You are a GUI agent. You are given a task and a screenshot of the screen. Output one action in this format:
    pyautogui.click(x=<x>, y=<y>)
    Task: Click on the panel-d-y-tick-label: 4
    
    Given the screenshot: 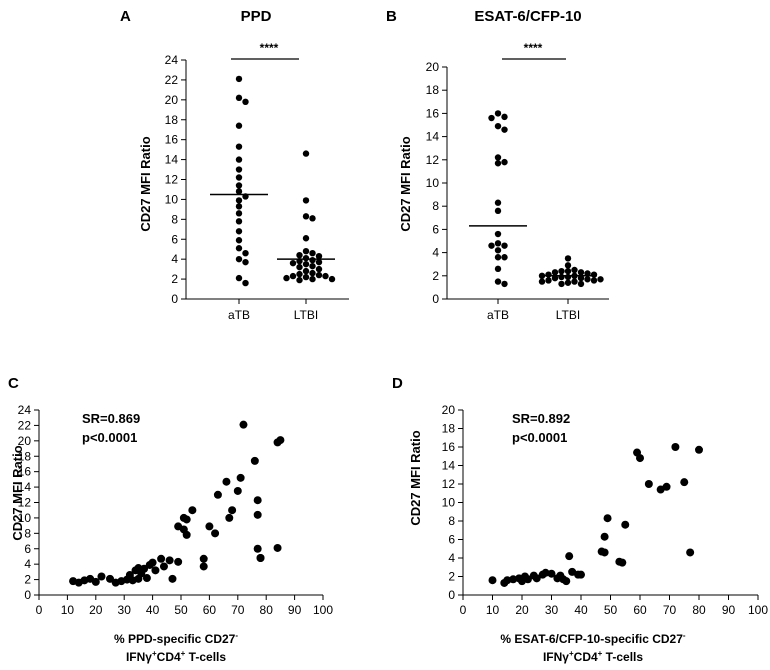 What is the action you would take?
    pyautogui.click(x=451, y=558)
    